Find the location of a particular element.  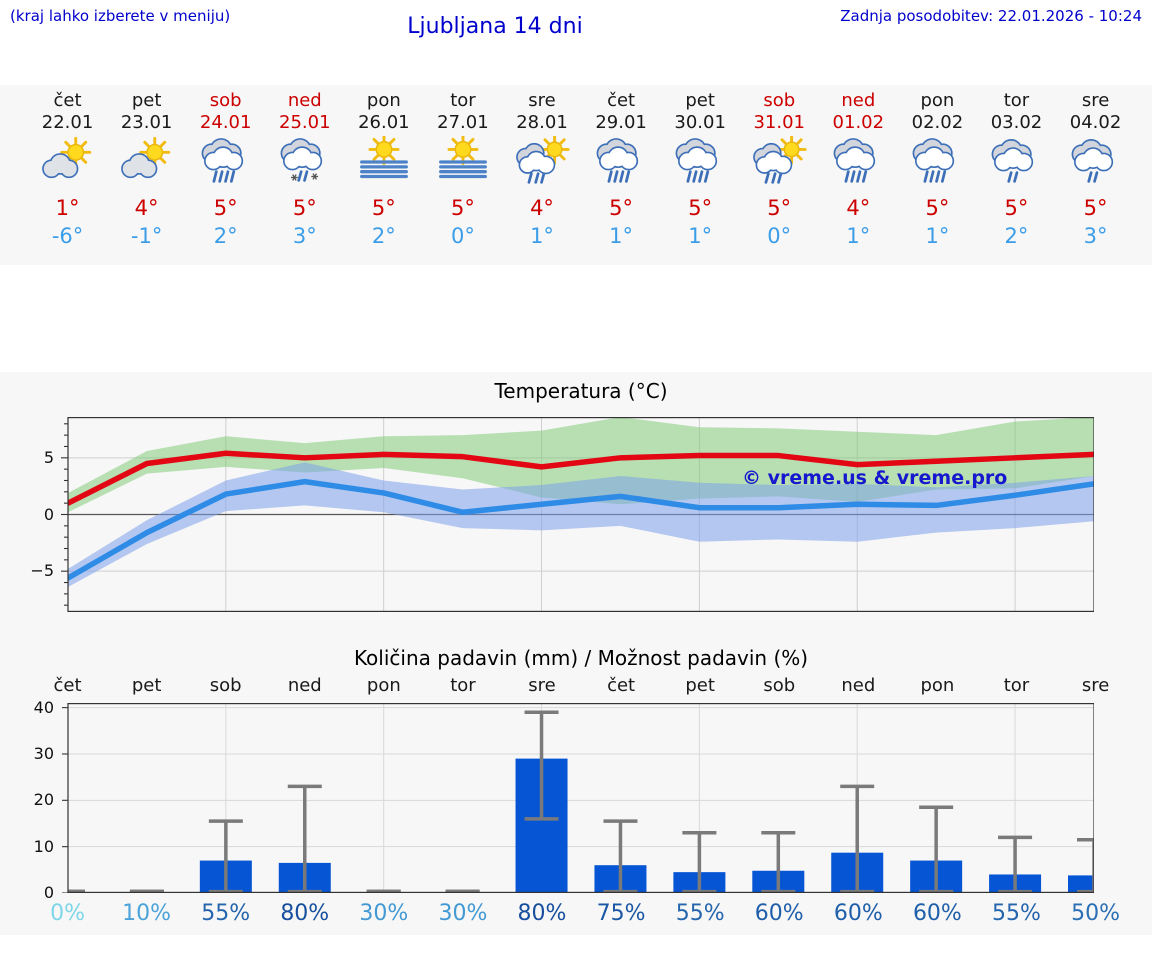

precipitation-probability: 50% is located at coordinates (1095, 913).